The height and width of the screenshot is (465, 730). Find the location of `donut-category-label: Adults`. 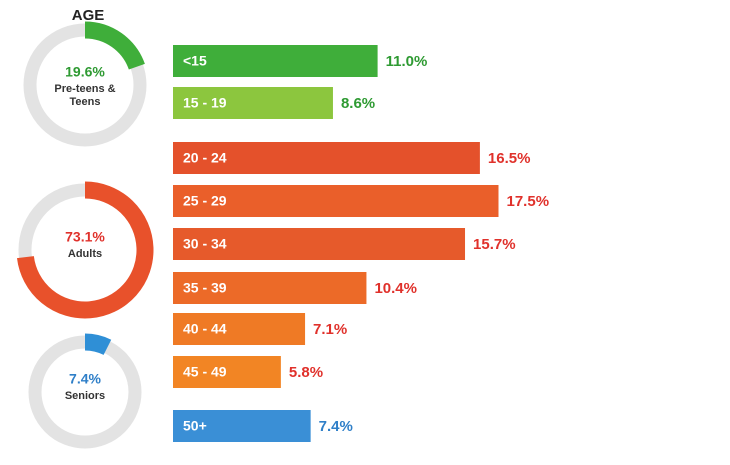

donut-category-label: Adults is located at coordinates (85, 254).